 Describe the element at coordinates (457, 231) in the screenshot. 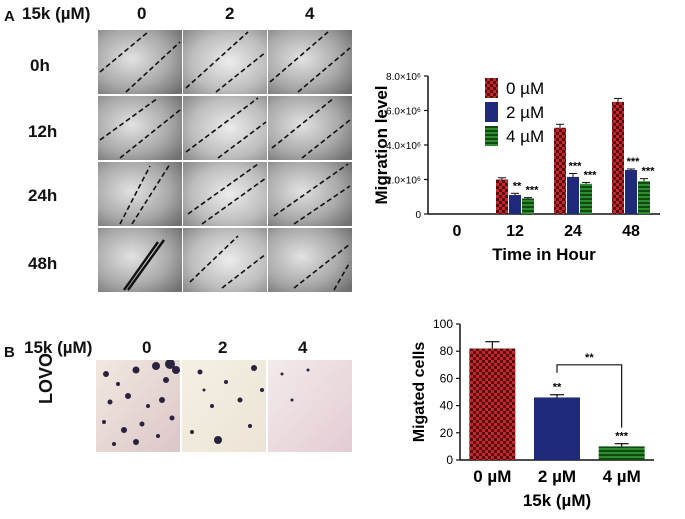

I see `x-tick-label: 0` at that location.